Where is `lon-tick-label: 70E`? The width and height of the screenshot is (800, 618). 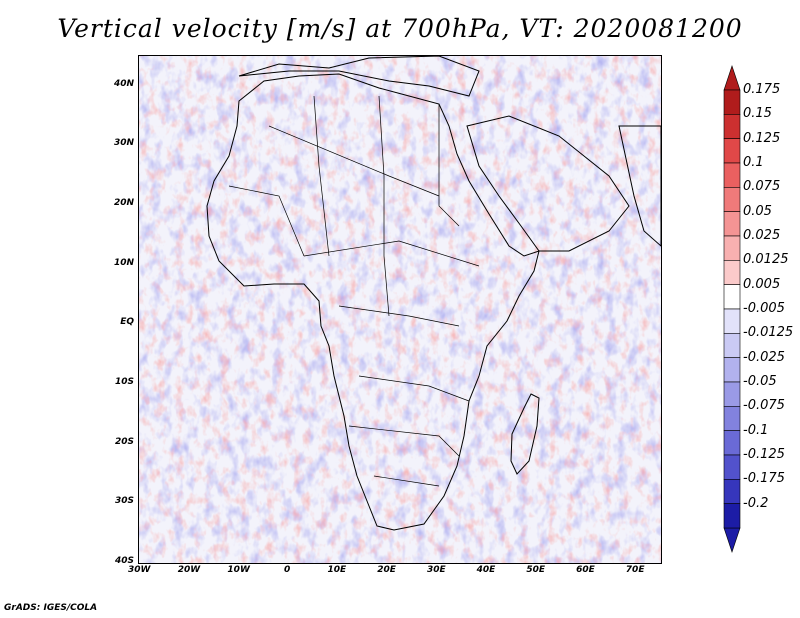 lon-tick-label: 70E is located at coordinates (635, 570).